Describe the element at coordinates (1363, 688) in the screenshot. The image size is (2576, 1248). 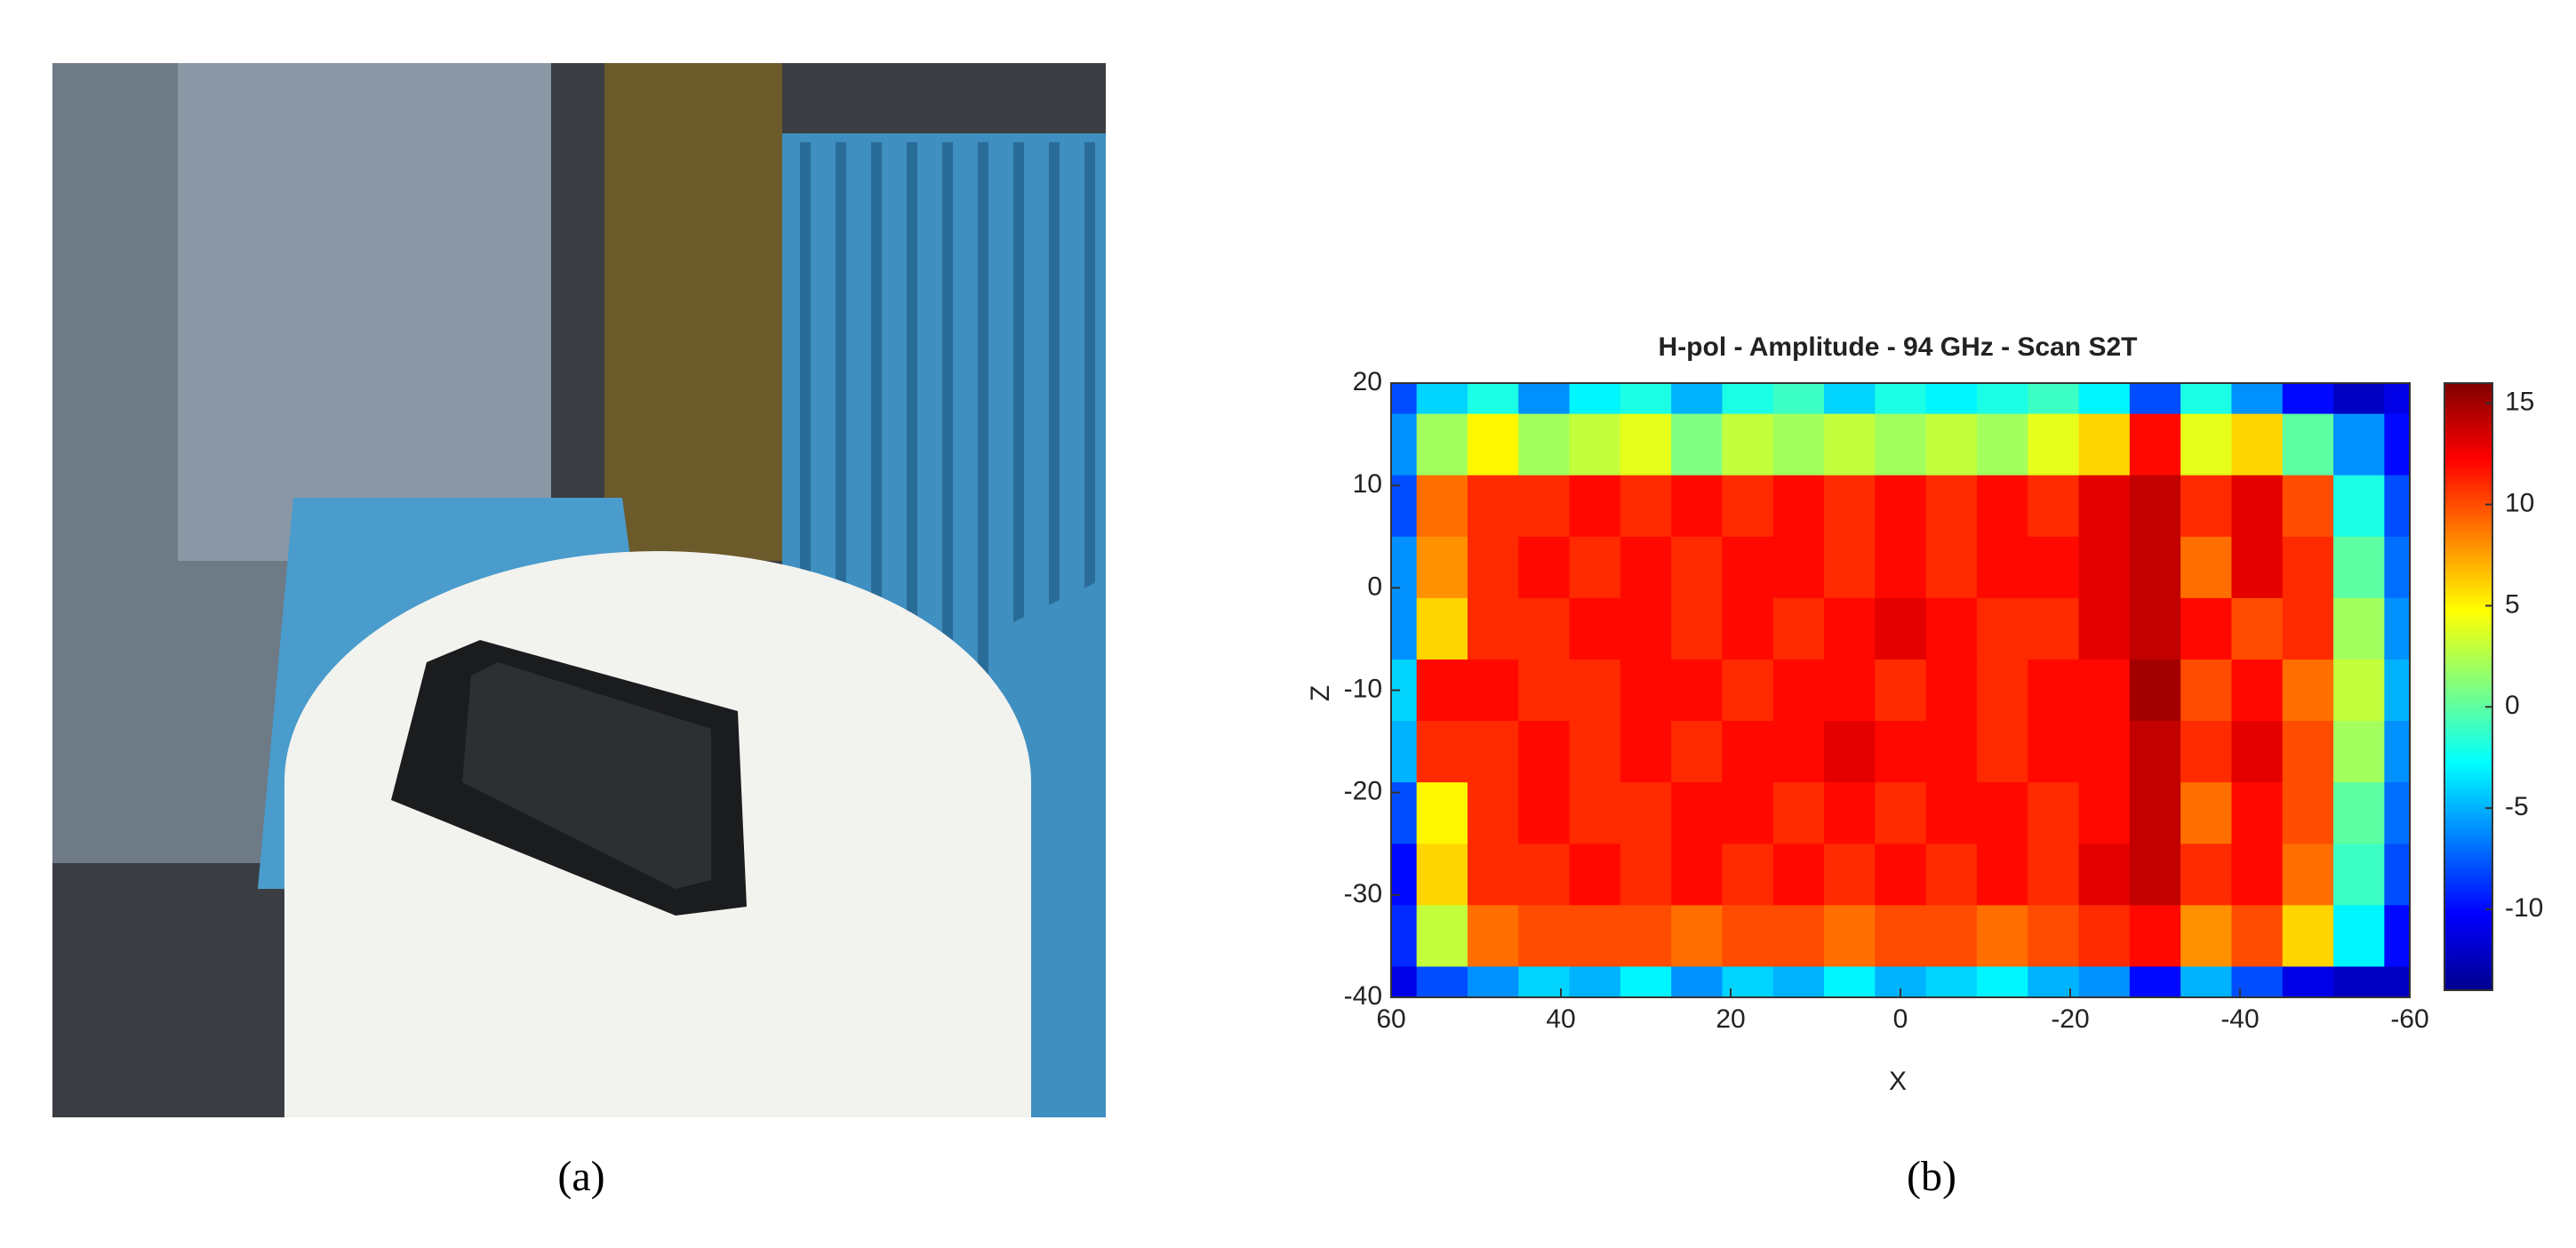
I see `y-tick-label: -10` at that location.